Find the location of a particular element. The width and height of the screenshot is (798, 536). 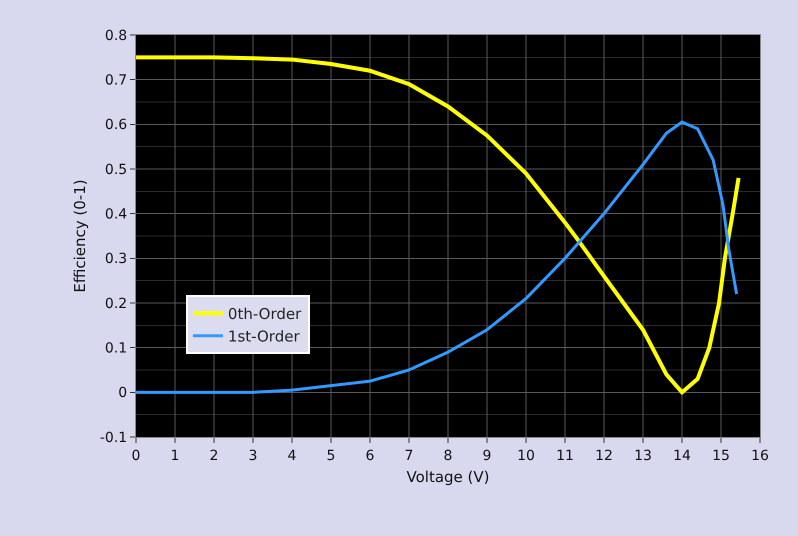

y-tick-label: 0.7 is located at coordinates (116, 80).